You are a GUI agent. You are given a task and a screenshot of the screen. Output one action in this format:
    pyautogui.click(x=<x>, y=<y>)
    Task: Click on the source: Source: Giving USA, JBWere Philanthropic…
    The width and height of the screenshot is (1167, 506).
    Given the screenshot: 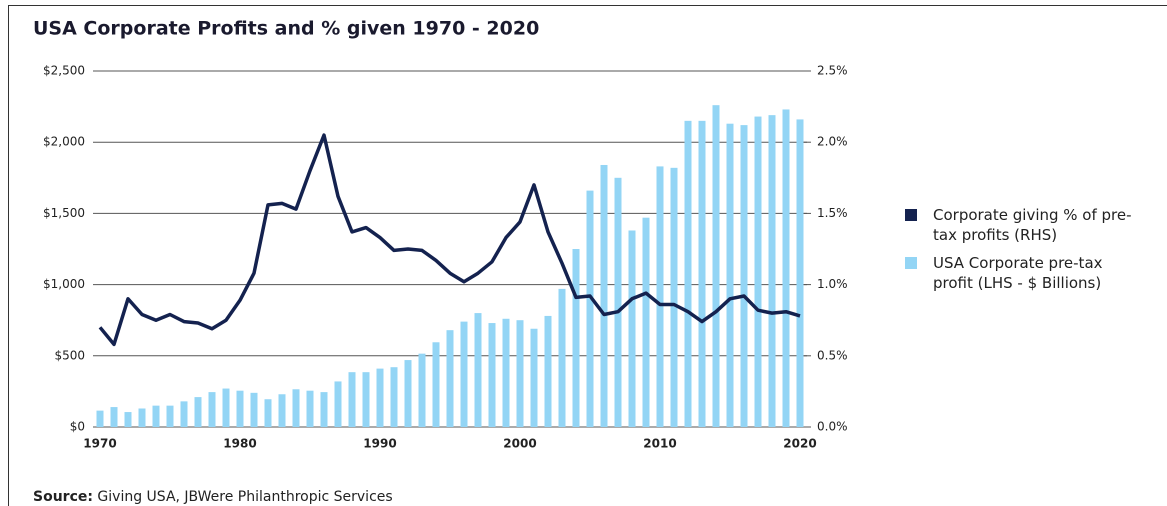 What is the action you would take?
    pyautogui.click(x=213, y=497)
    